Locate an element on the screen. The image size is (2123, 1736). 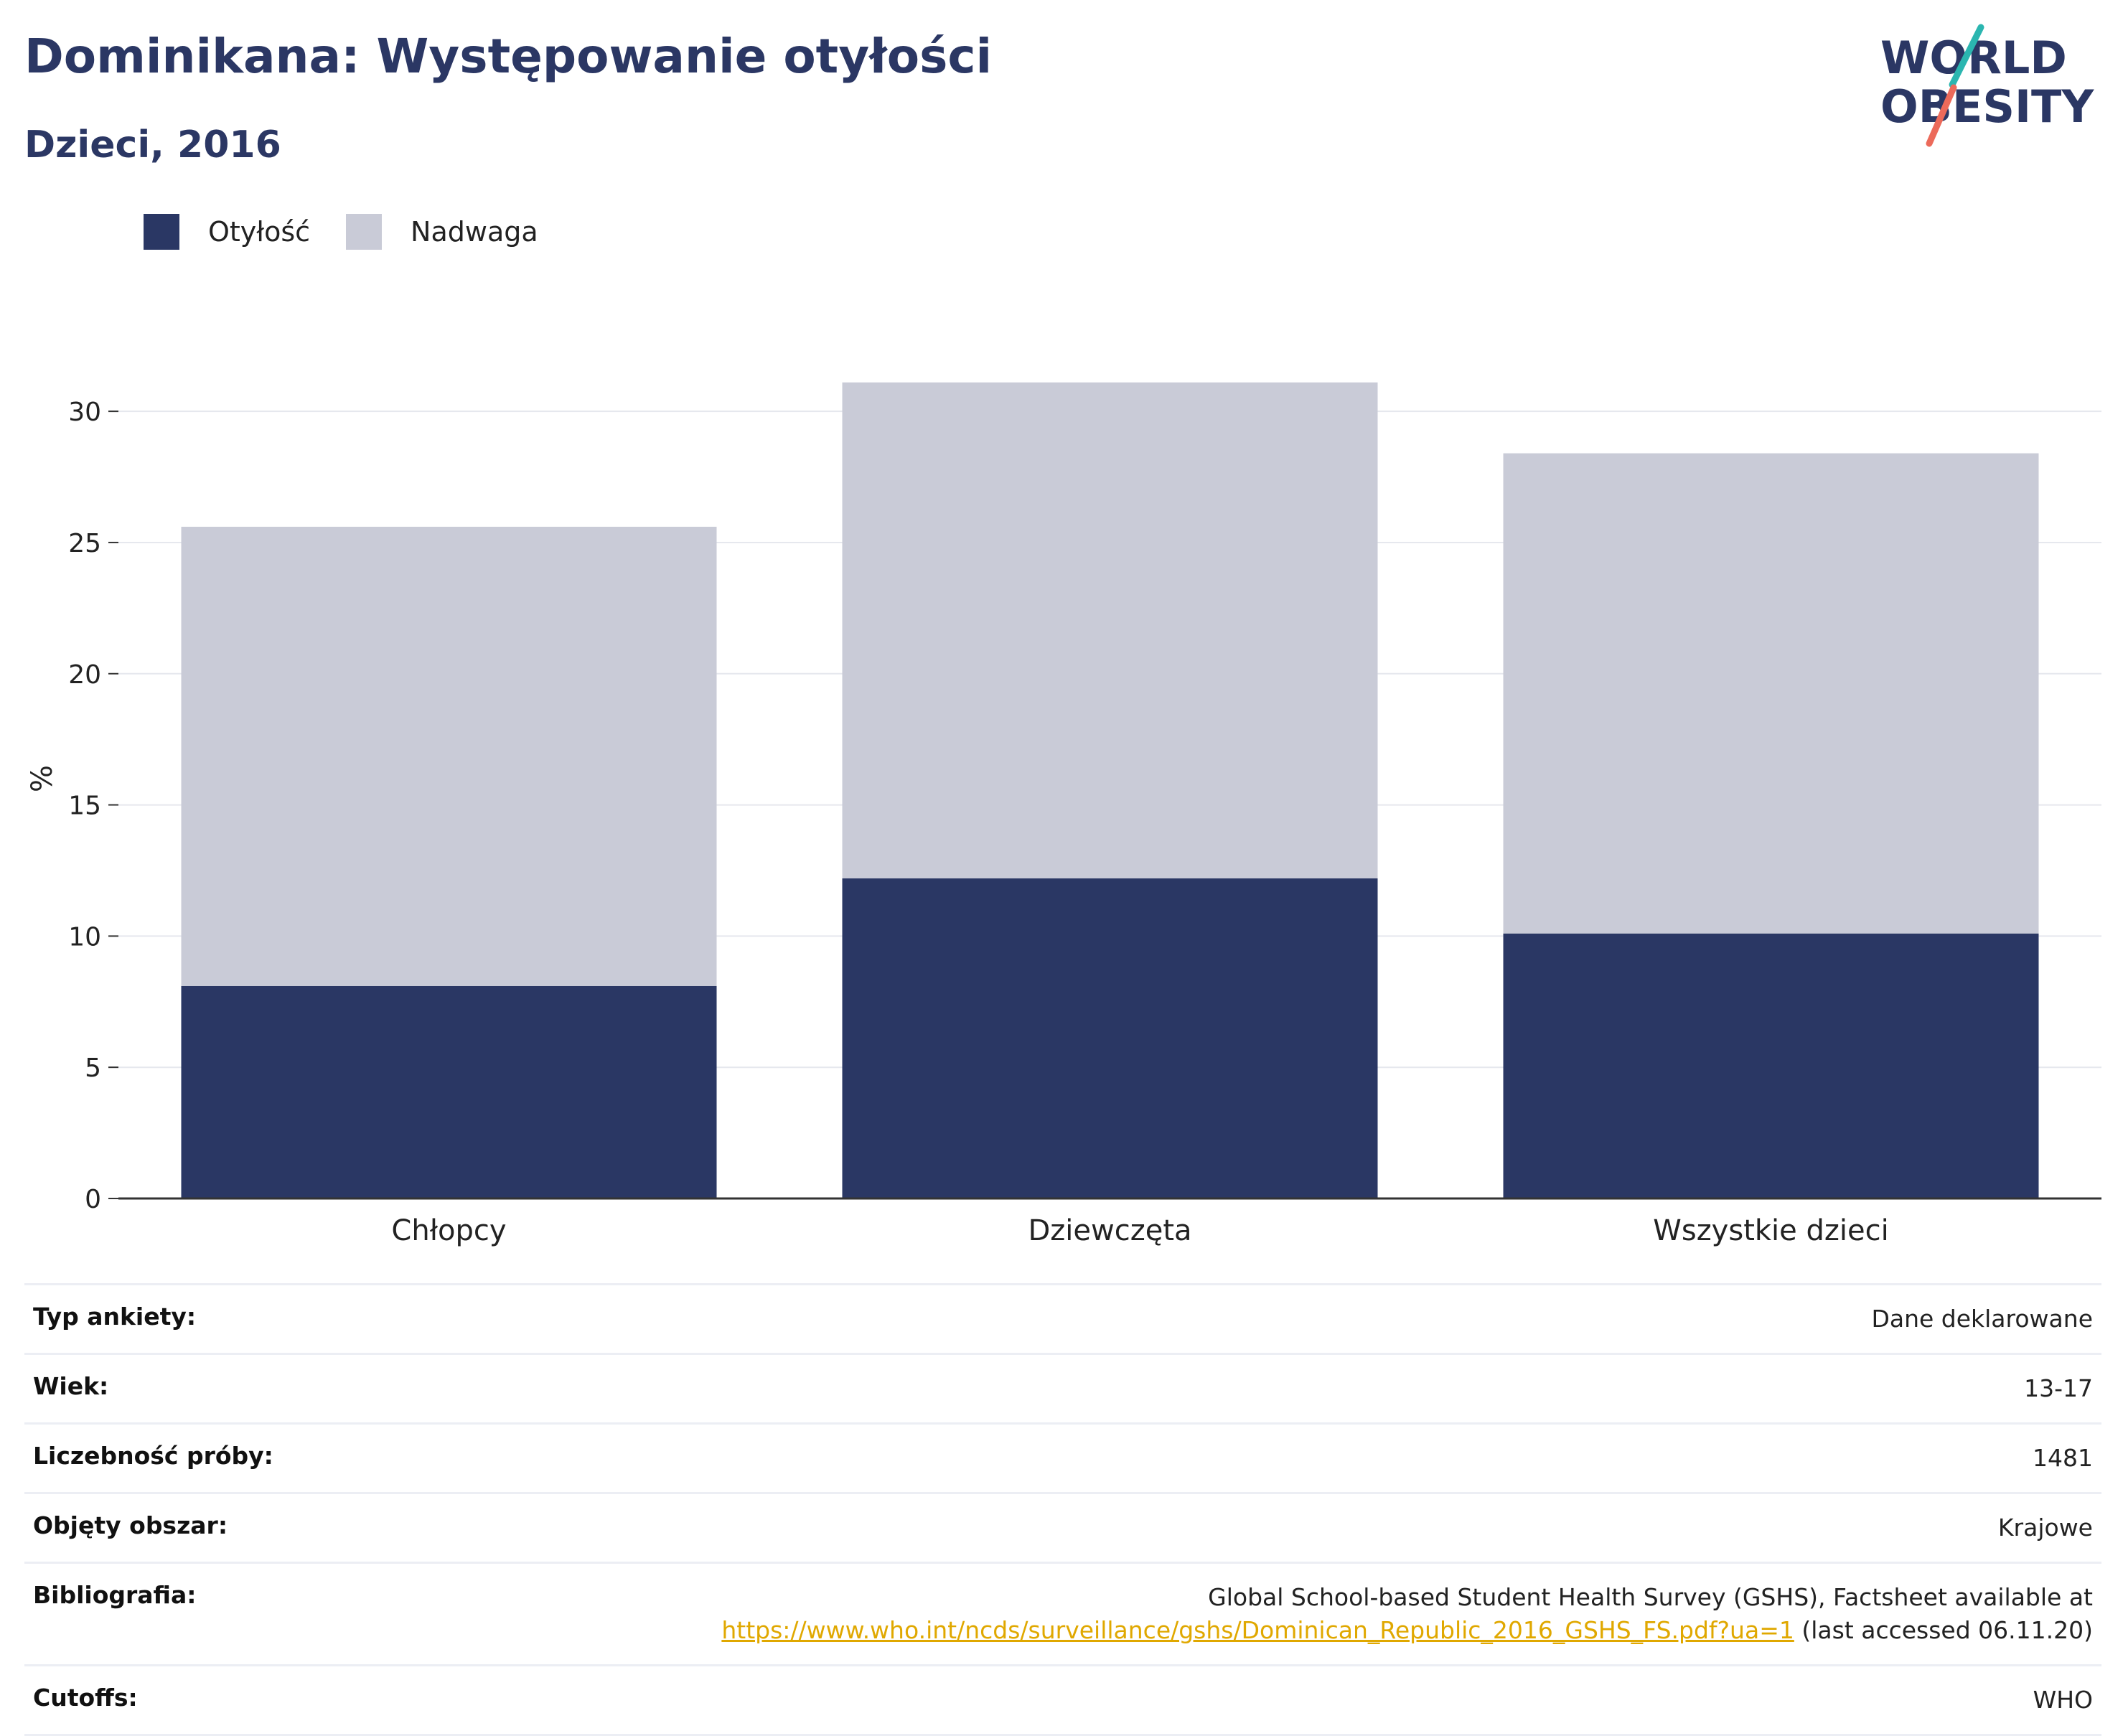
y-tick-label: 0 is located at coordinates (93, 1199).